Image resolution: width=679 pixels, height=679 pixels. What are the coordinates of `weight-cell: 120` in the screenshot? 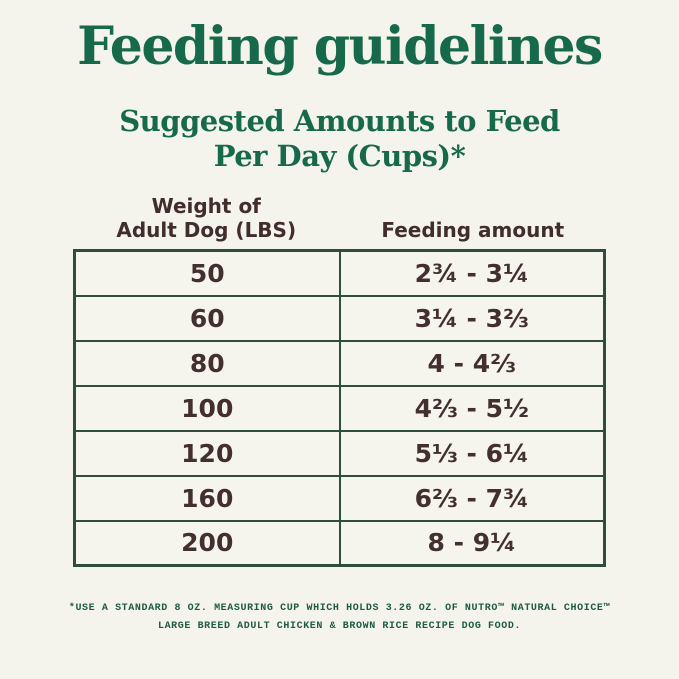 It's located at (207, 453).